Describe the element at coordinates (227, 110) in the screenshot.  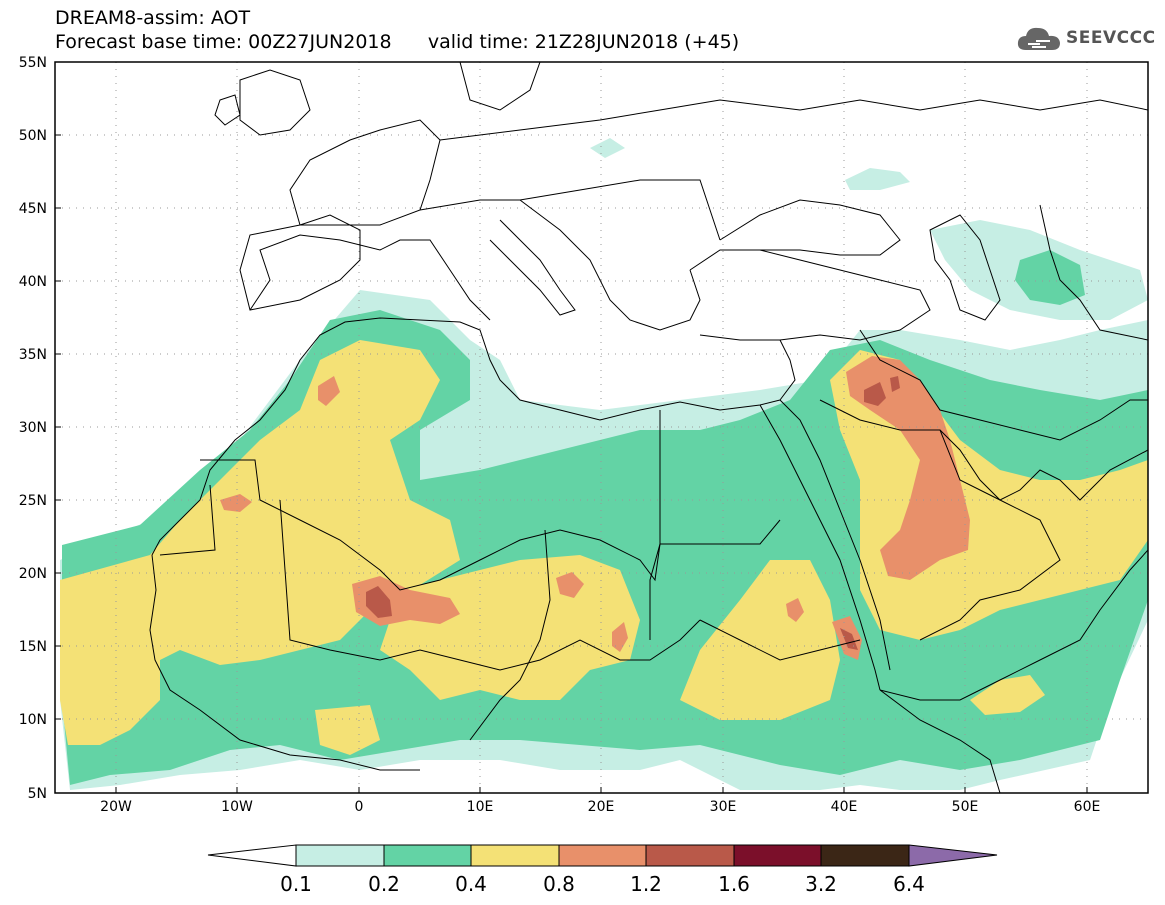
I see `ireland` at that location.